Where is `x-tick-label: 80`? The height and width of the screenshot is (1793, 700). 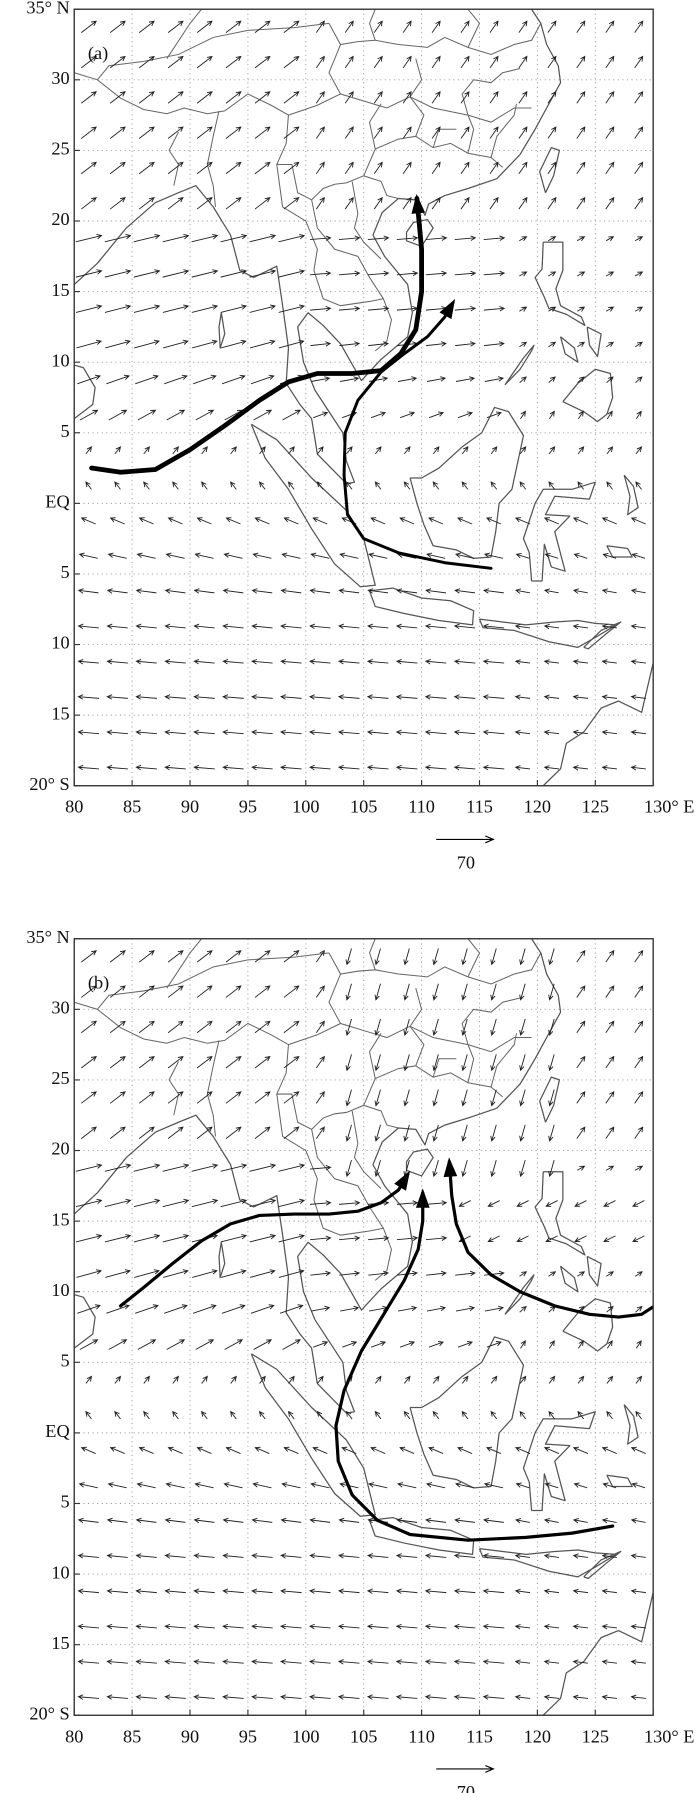
x-tick-label: 80 is located at coordinates (74, 807).